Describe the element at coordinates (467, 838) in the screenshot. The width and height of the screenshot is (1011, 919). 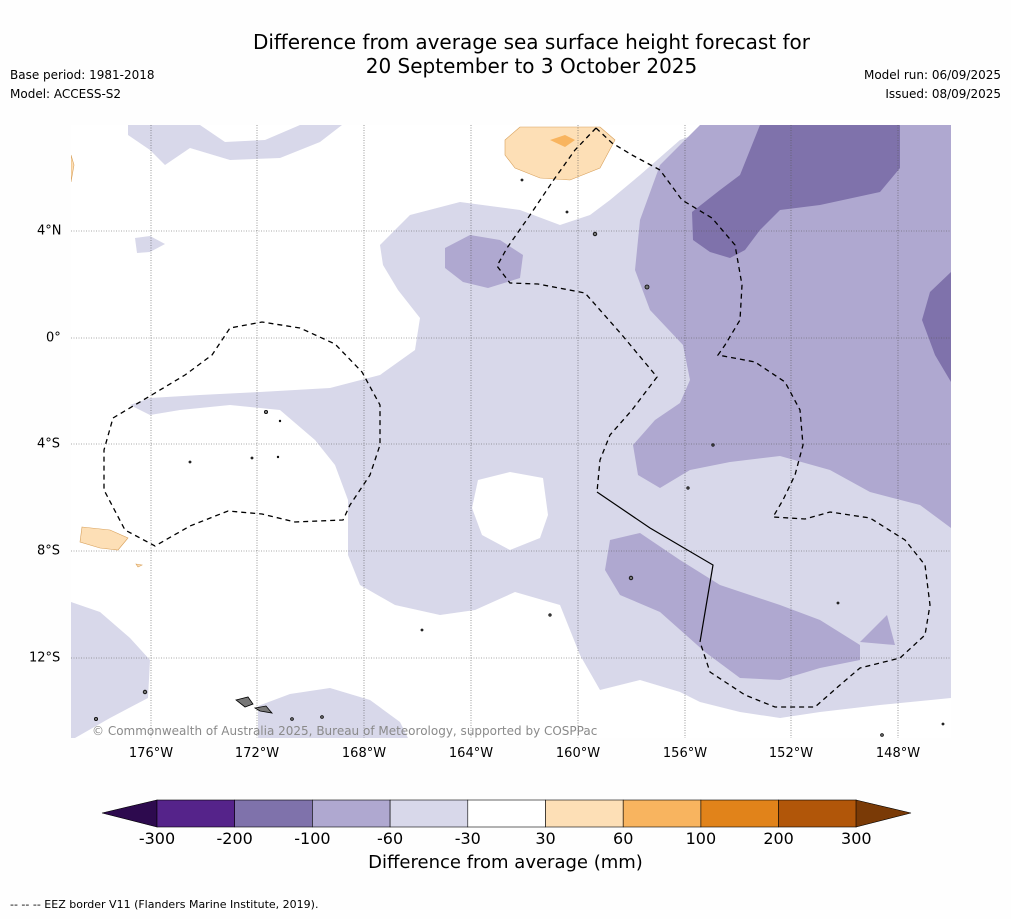
I see `colorbar-tick-label: -30` at that location.